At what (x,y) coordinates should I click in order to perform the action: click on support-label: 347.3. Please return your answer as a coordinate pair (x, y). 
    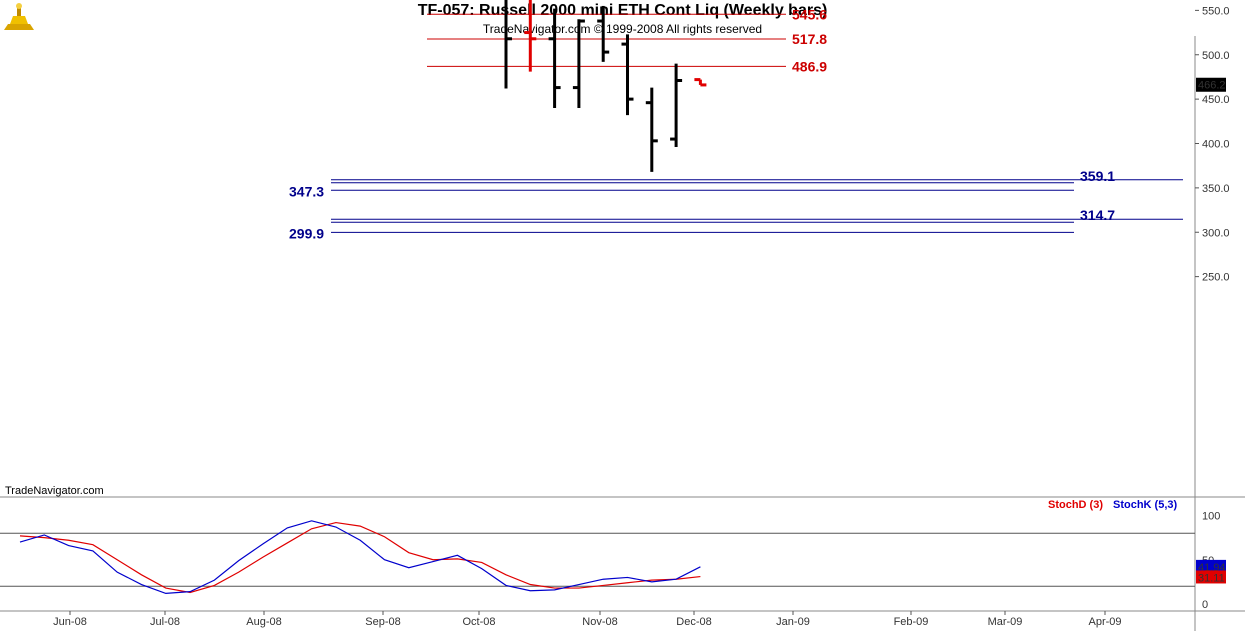
    Looking at the image, I should click on (306, 191).